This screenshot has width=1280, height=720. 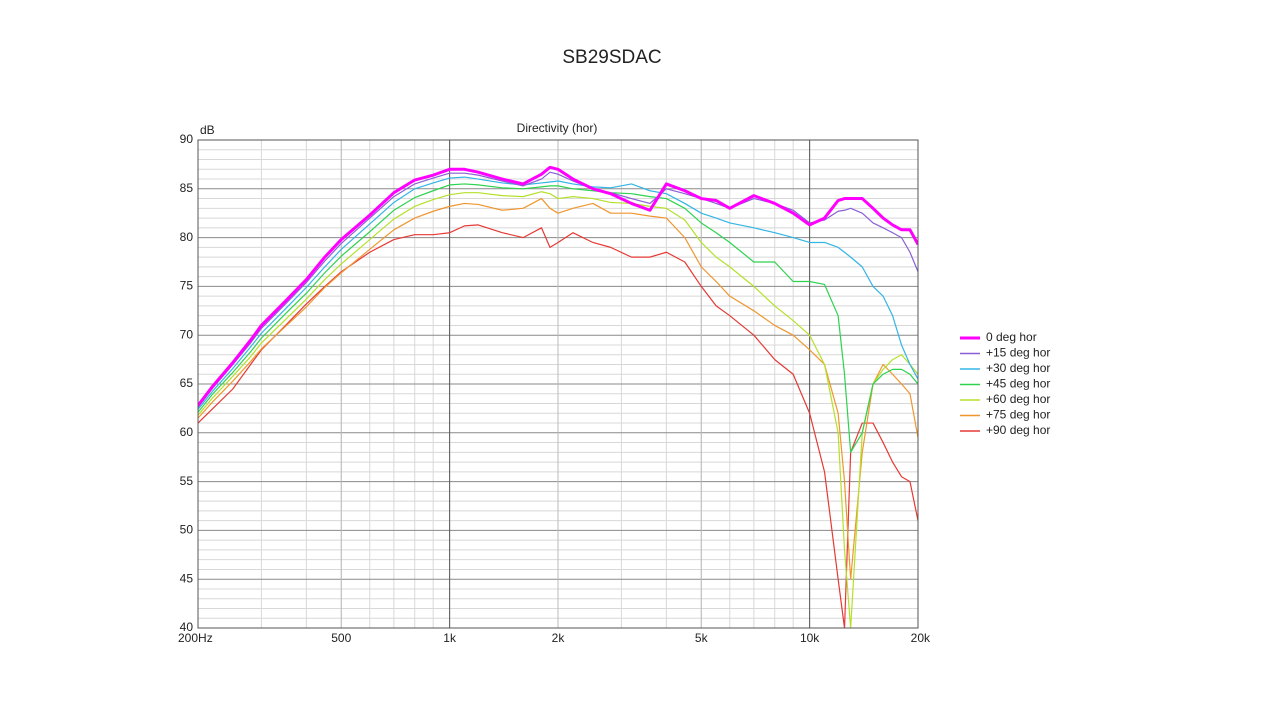 What do you see at coordinates (1018, 353) in the screenshot?
I see `legend-label: +15 deg hor` at bounding box center [1018, 353].